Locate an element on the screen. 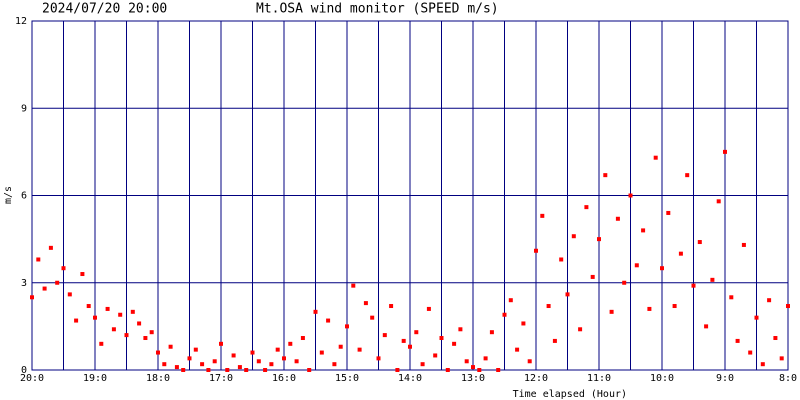  x-axis-label: Time elapsed (Hour) is located at coordinates (570, 394).